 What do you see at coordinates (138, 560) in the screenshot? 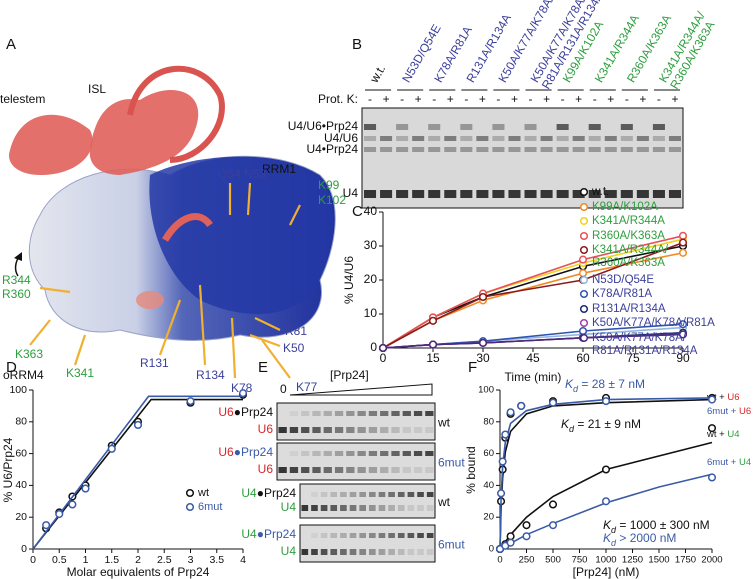
I see `x-tick-label: 2` at bounding box center [138, 560].